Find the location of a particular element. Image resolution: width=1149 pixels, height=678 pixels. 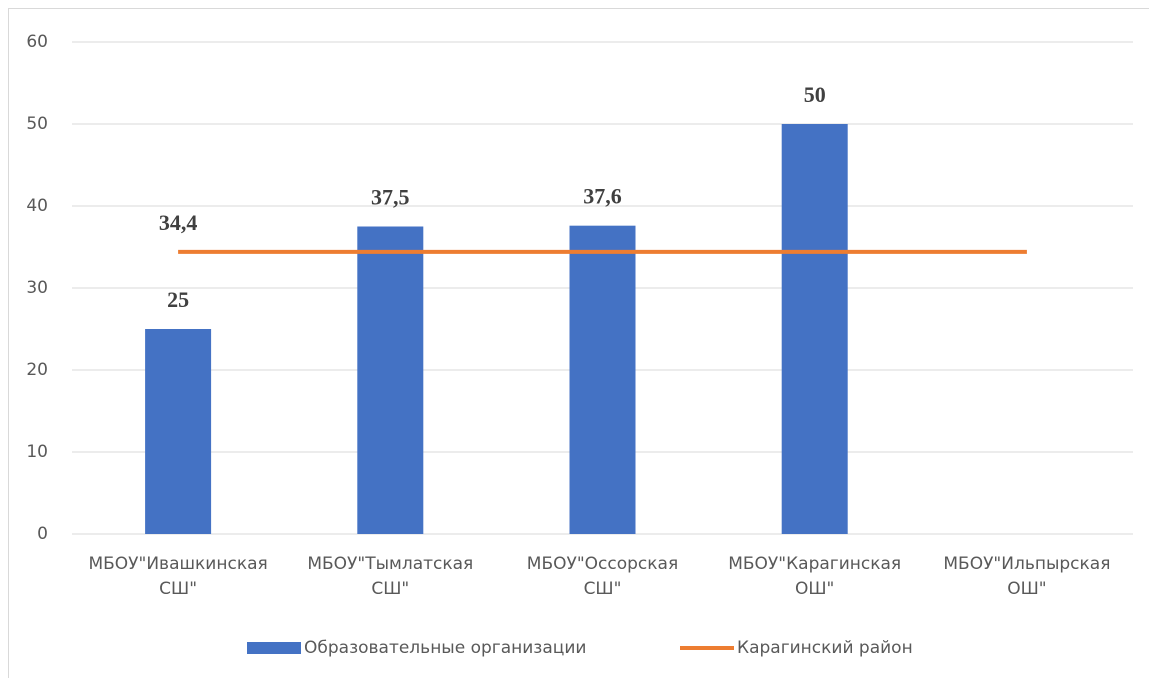

data-label: 34,4 is located at coordinates (178, 222).